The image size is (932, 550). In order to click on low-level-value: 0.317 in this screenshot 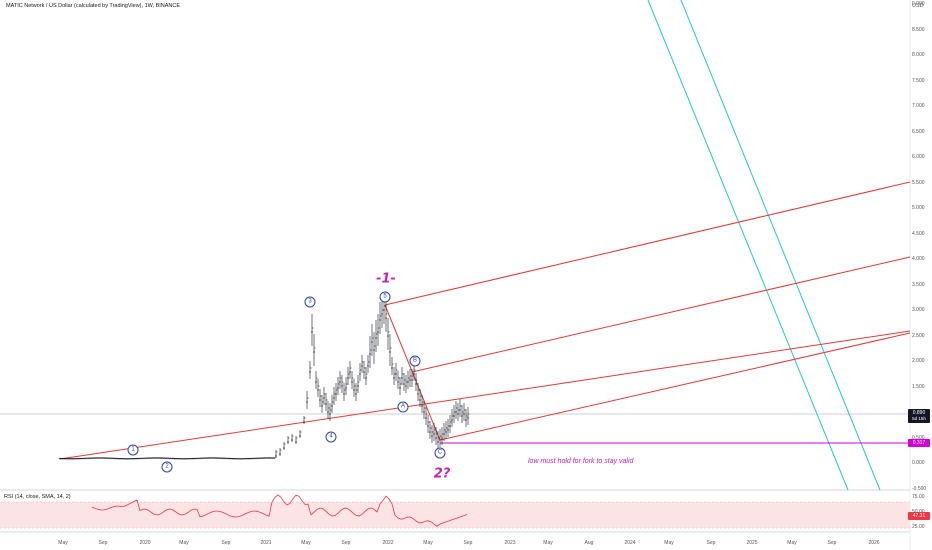, I will do `click(919, 443)`.